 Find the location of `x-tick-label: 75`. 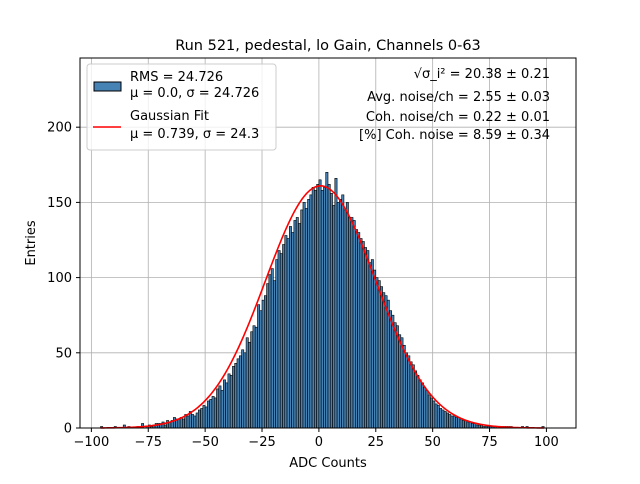

x-tick-label: 75 is located at coordinates (489, 442).